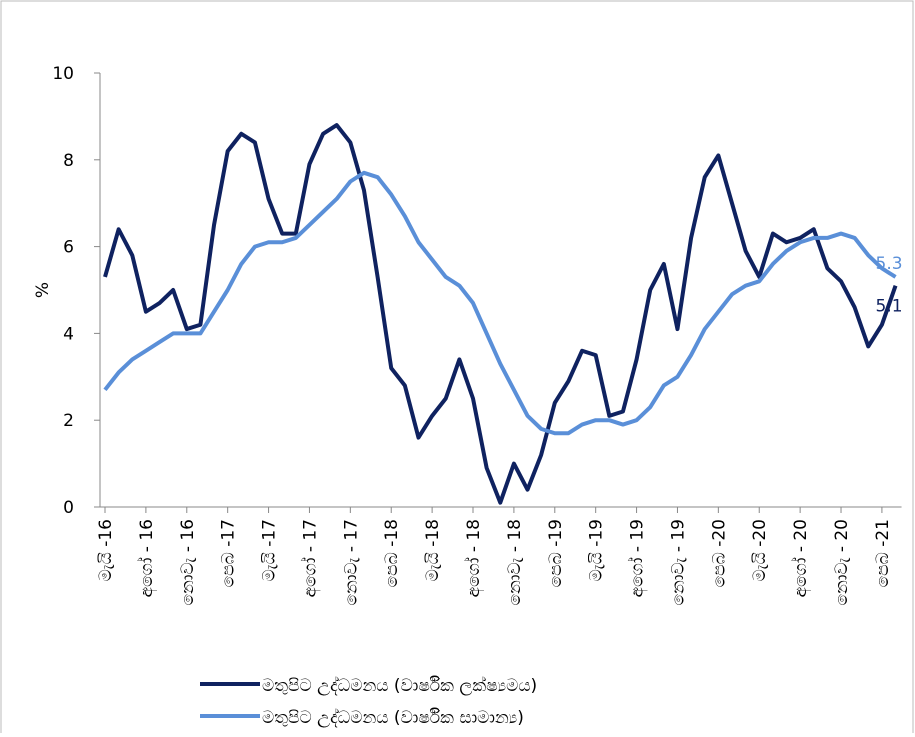  Describe the element at coordinates (68, 334) in the screenshot. I see `y-tick-label: 4` at that location.